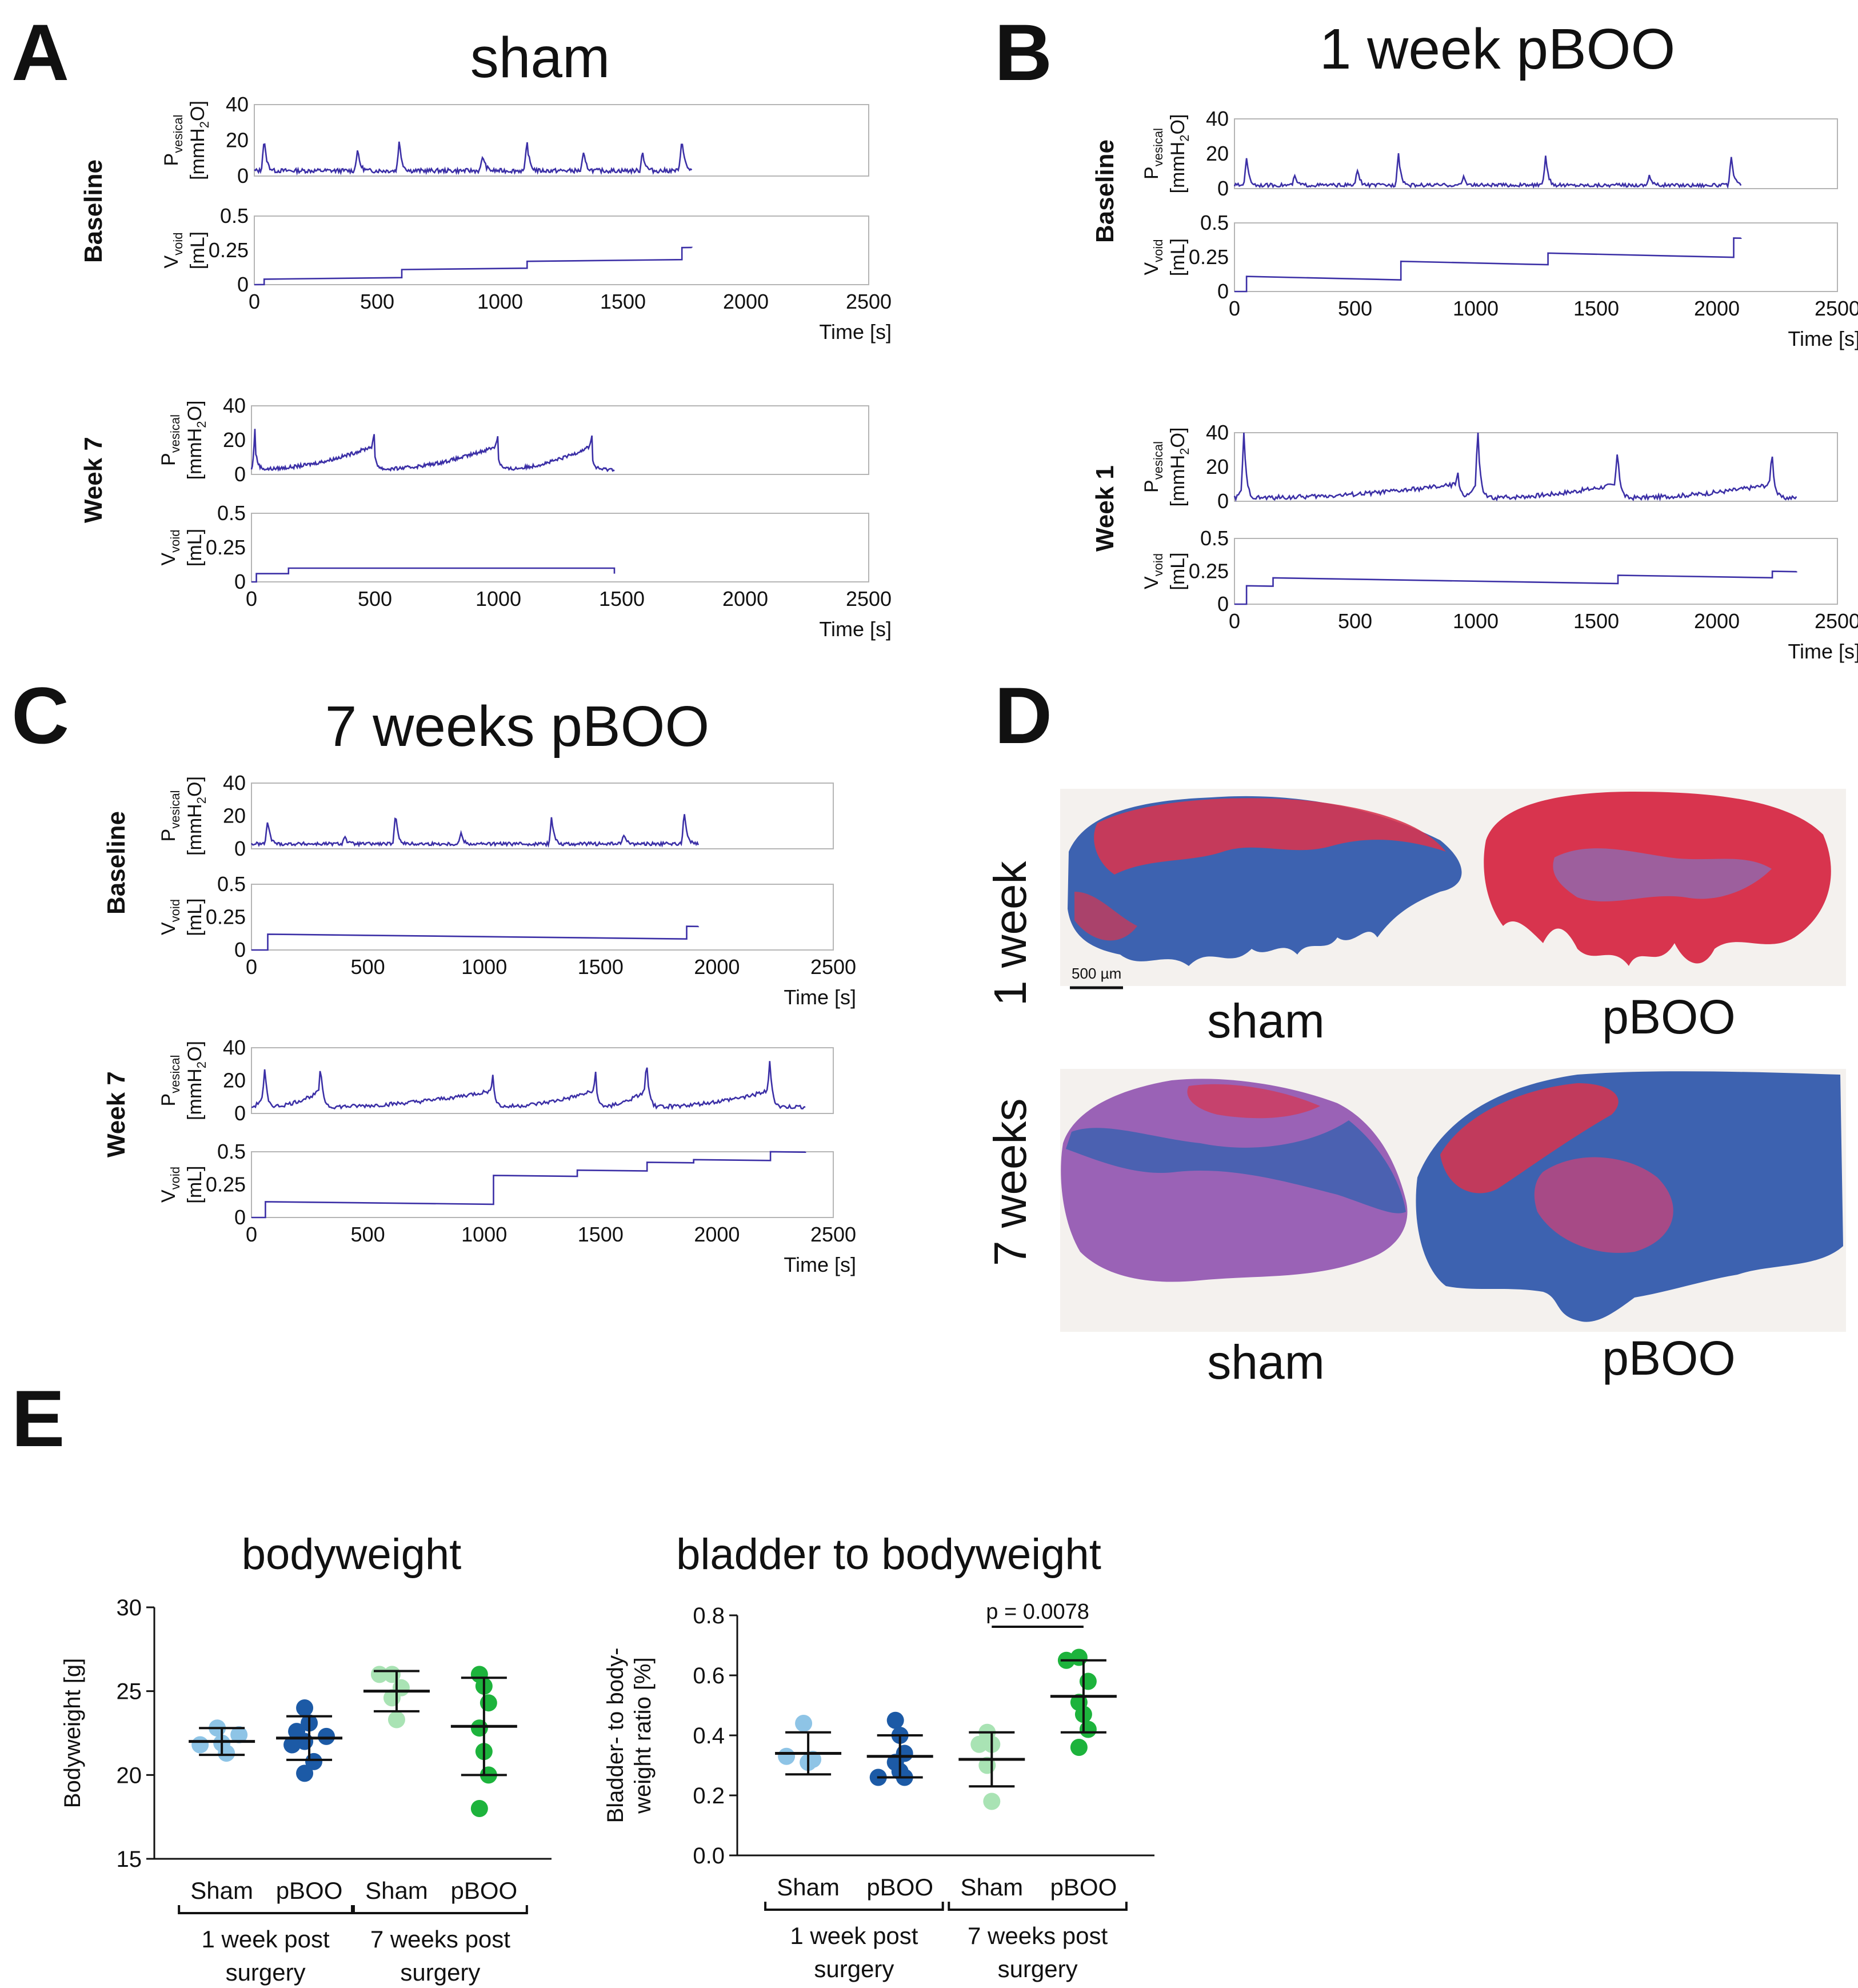  What do you see at coordinates (540, 58) in the screenshot?
I see `panel-a-title: sham` at bounding box center [540, 58].